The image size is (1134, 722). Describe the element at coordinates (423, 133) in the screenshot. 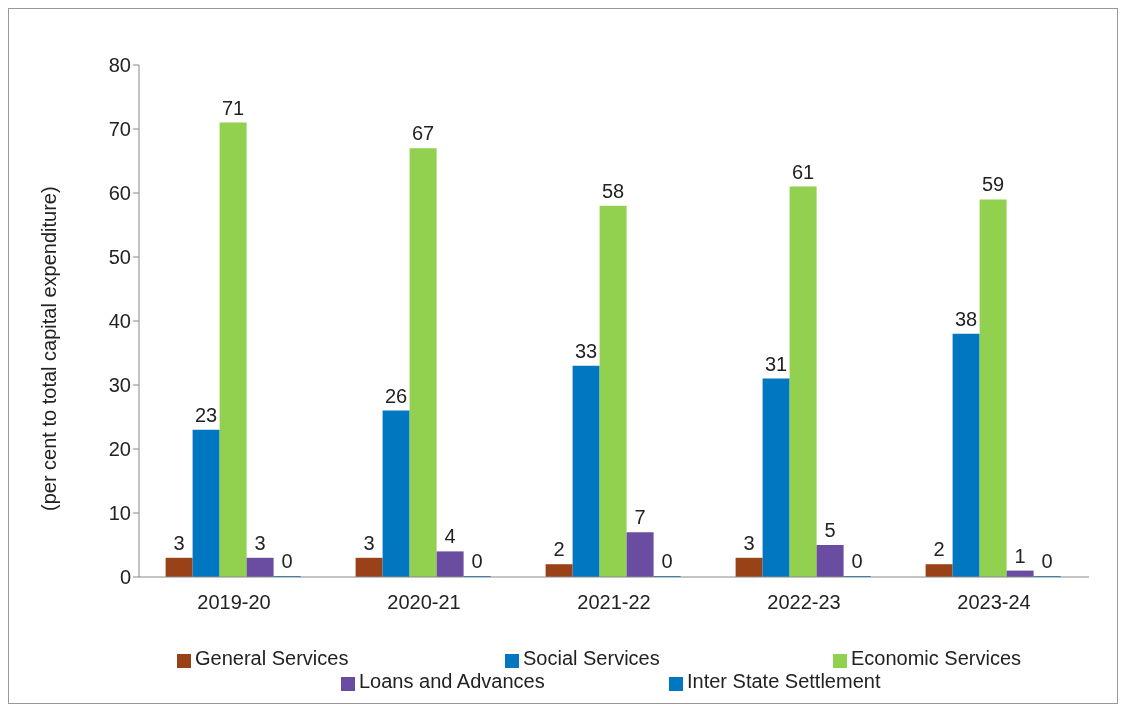

I see `data-label: 67` at that location.